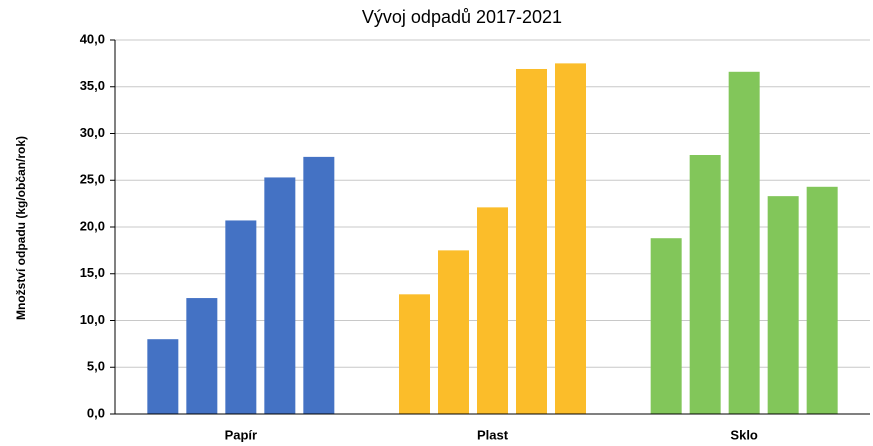 Image resolution: width=873 pixels, height=446 pixels. I want to click on chart-title: Vývoj odpadů 2017-2021, so click(462, 17).